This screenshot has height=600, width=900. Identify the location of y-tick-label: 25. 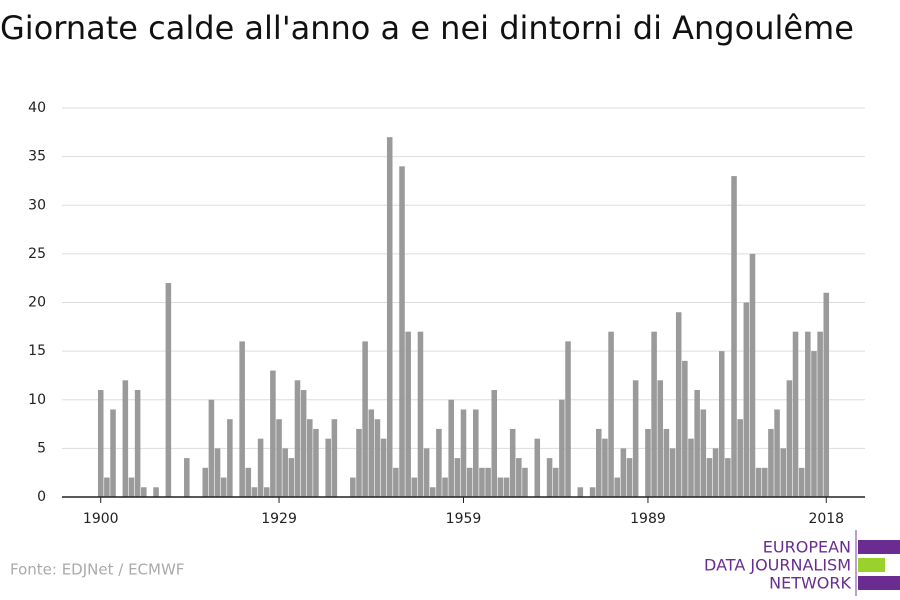
(37, 254).